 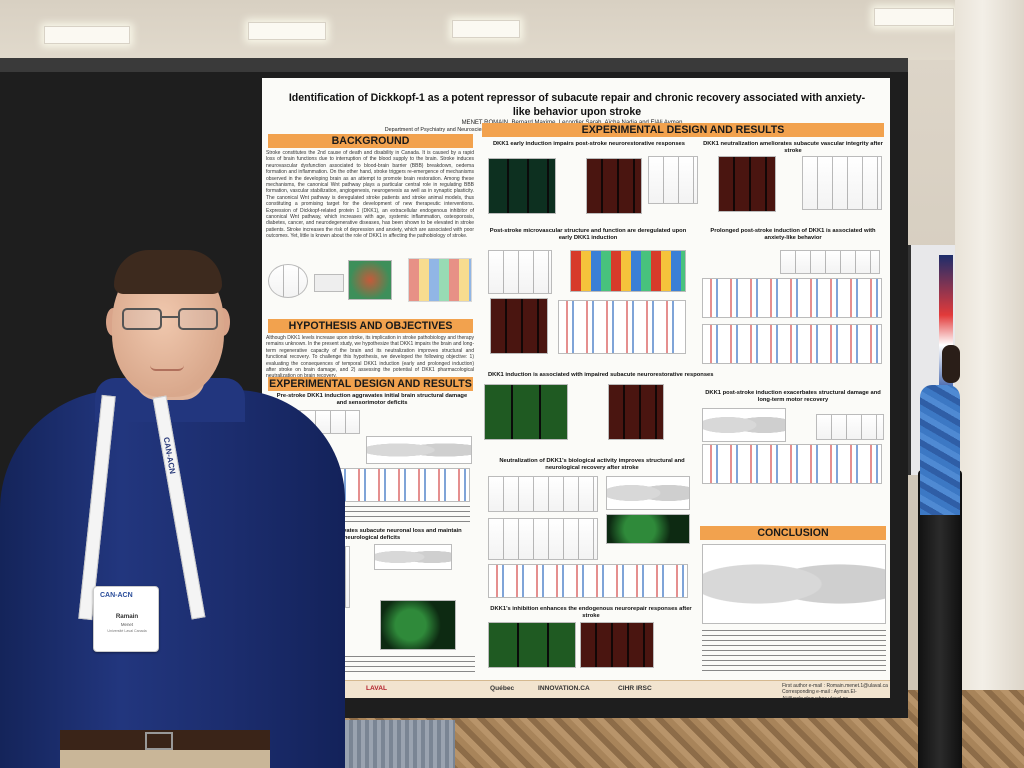 What do you see at coordinates (170, 317) in the screenshot?
I see `glasses-bridge` at bounding box center [170, 317].